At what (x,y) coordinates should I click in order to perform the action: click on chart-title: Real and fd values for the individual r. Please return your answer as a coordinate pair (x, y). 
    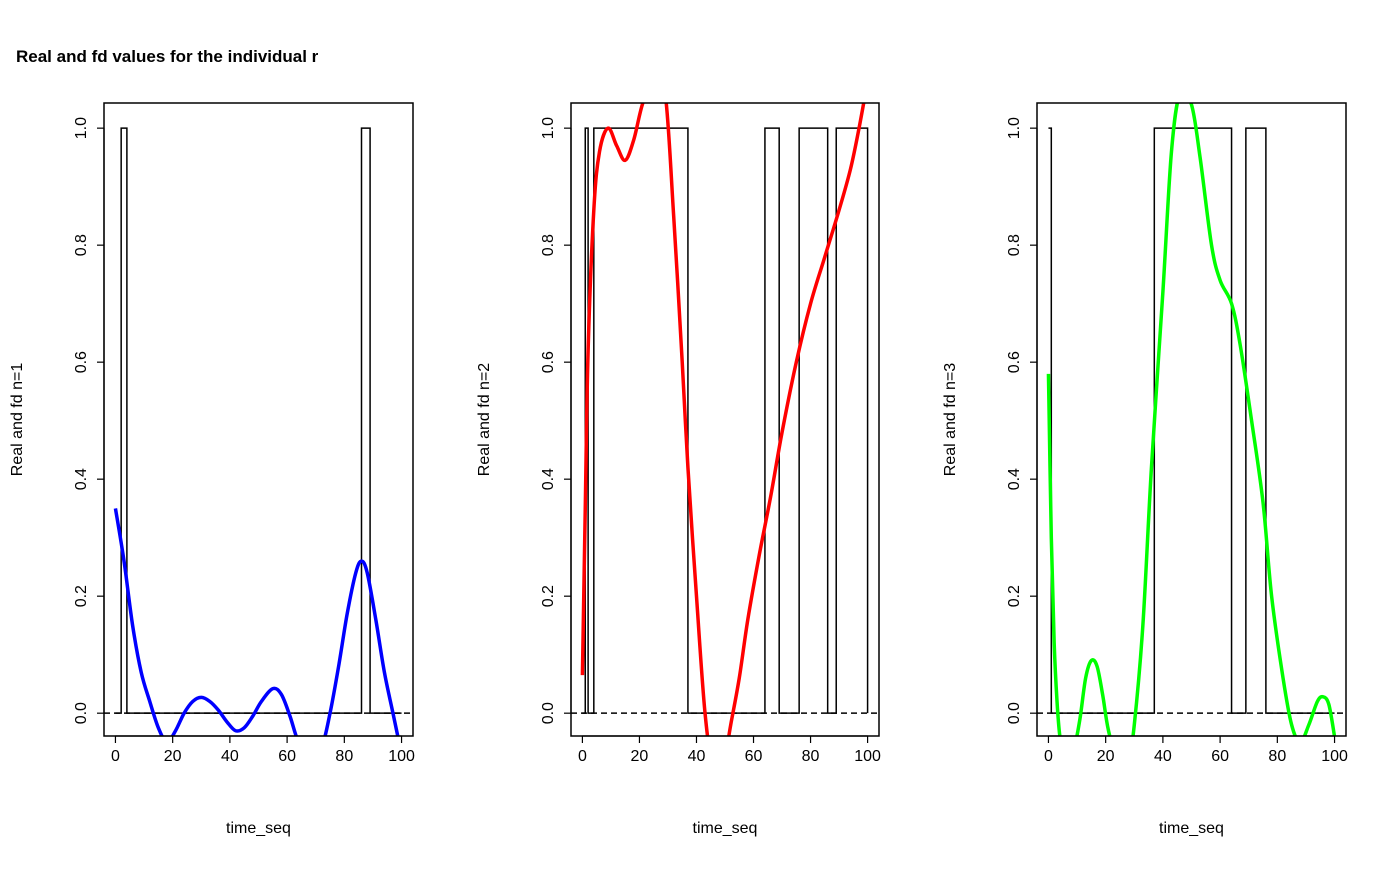
    Looking at the image, I should click on (167, 56).